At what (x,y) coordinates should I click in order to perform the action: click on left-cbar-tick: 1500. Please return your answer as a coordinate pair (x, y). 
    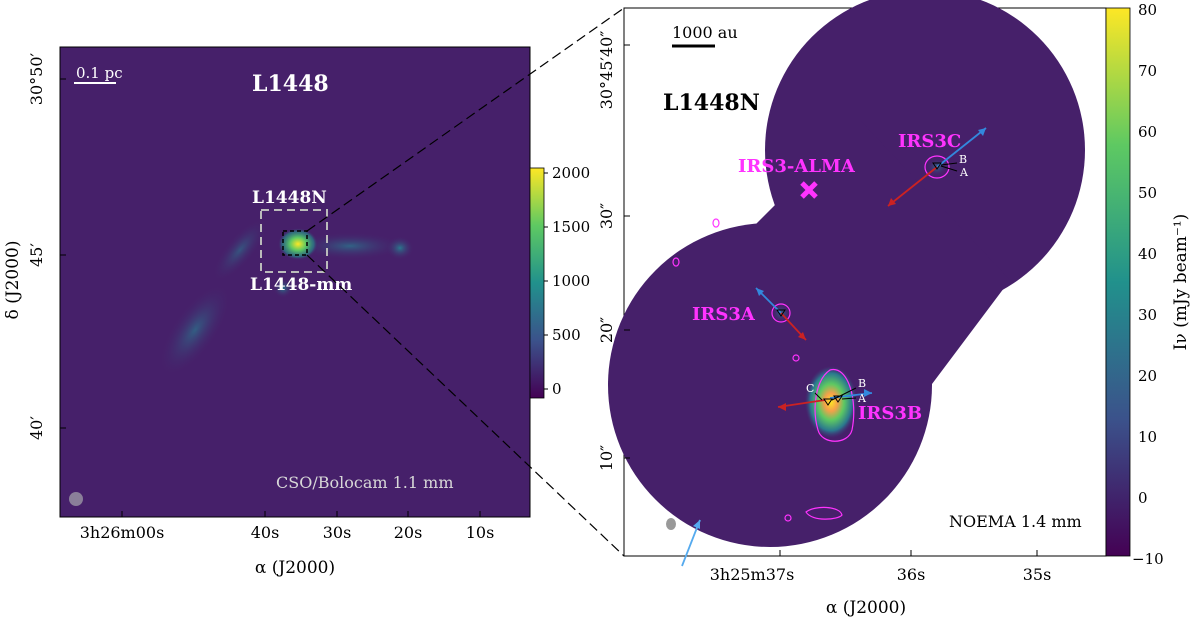
    Looking at the image, I should click on (571, 227).